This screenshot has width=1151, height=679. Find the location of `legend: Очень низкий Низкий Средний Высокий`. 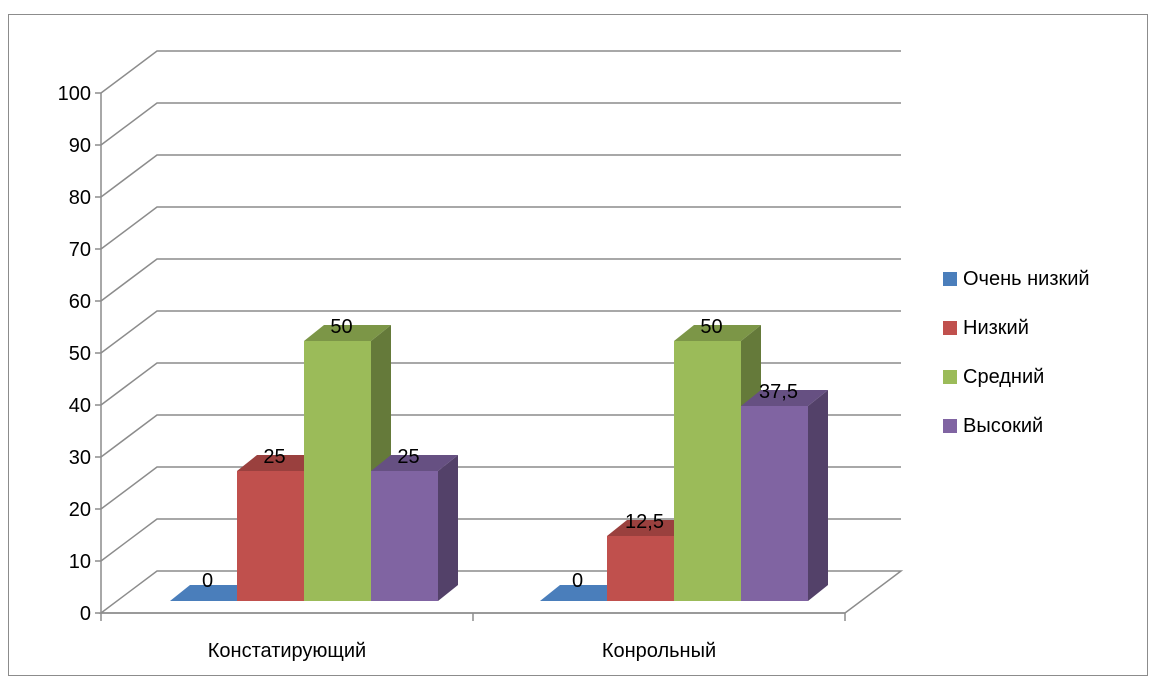

legend: Очень низкий Низкий Средний Высокий is located at coordinates (1016, 352).